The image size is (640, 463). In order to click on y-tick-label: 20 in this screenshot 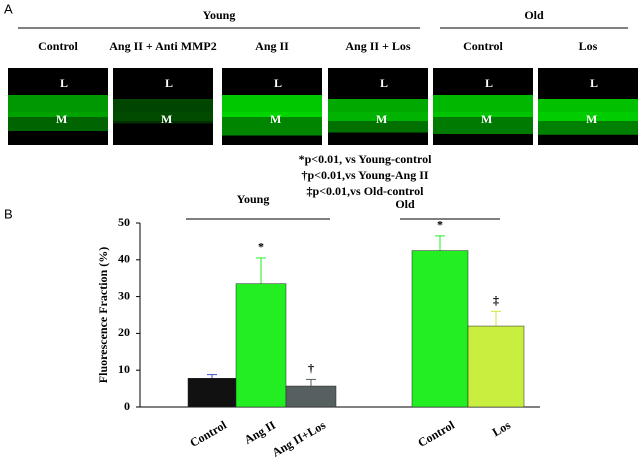, I will do `click(124, 332)`.